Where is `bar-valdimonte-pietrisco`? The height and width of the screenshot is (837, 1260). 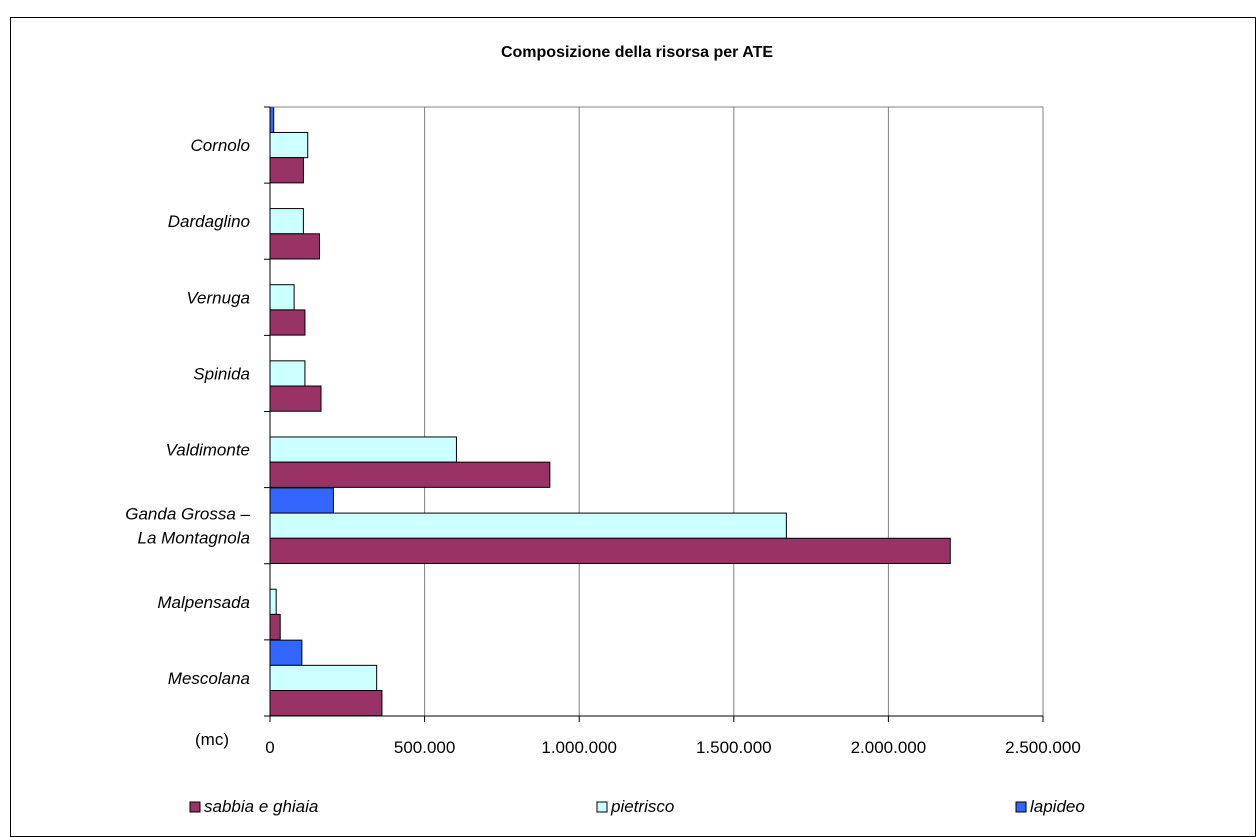
bar-valdimonte-pietrisco is located at coordinates (363, 449).